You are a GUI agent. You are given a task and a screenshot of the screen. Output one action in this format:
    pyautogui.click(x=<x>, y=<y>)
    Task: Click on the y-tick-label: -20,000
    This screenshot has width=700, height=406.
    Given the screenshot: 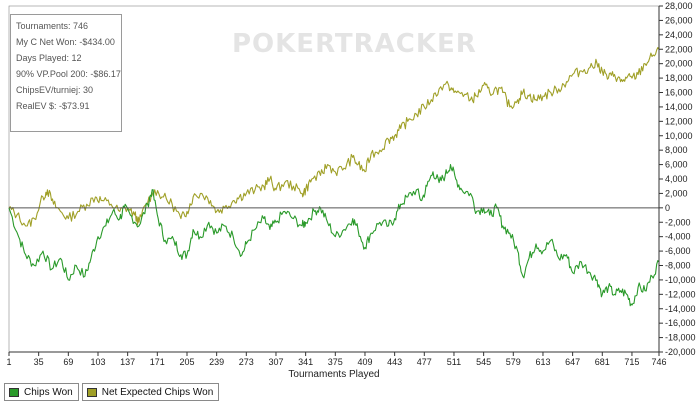 What is the action you would take?
    pyautogui.click(x=680, y=352)
    